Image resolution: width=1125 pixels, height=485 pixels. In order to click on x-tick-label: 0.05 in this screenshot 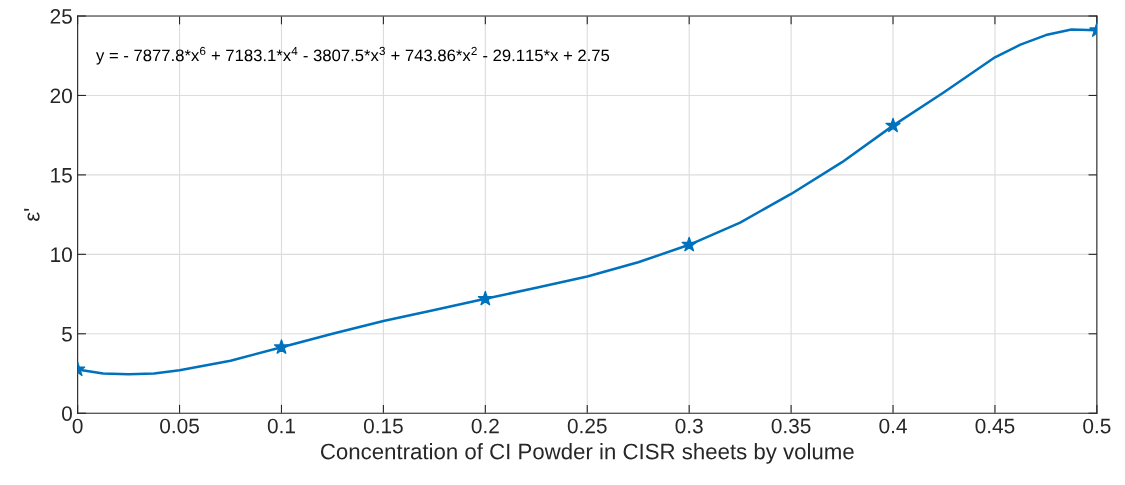, I will do `click(179, 426)`.